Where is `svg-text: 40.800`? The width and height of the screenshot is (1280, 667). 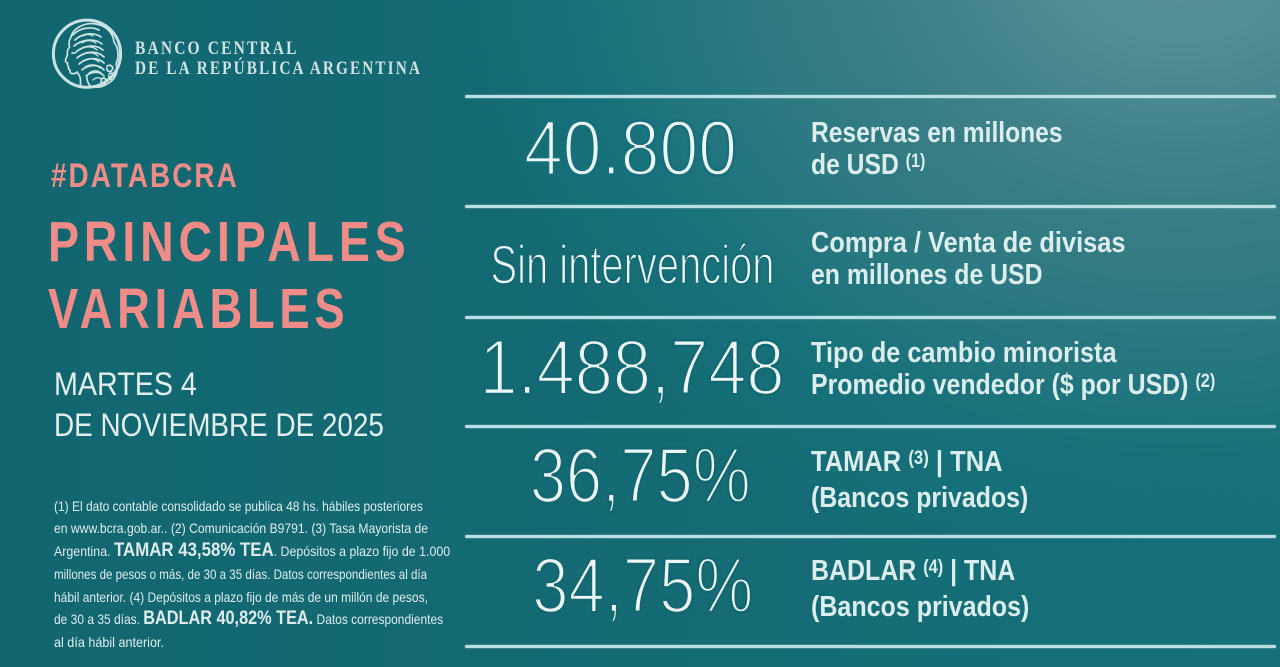
svg-text: 40.800 is located at coordinates (630, 148).